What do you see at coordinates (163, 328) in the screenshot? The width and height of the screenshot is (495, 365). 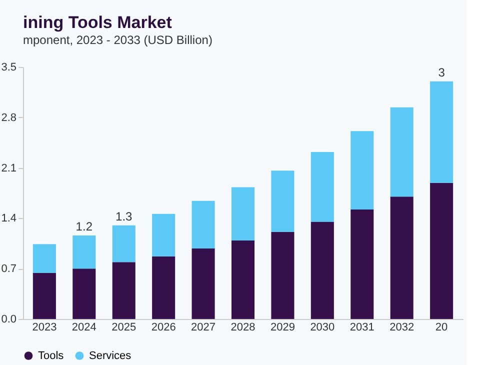 I see `x-tick-label: 2026` at bounding box center [163, 328].